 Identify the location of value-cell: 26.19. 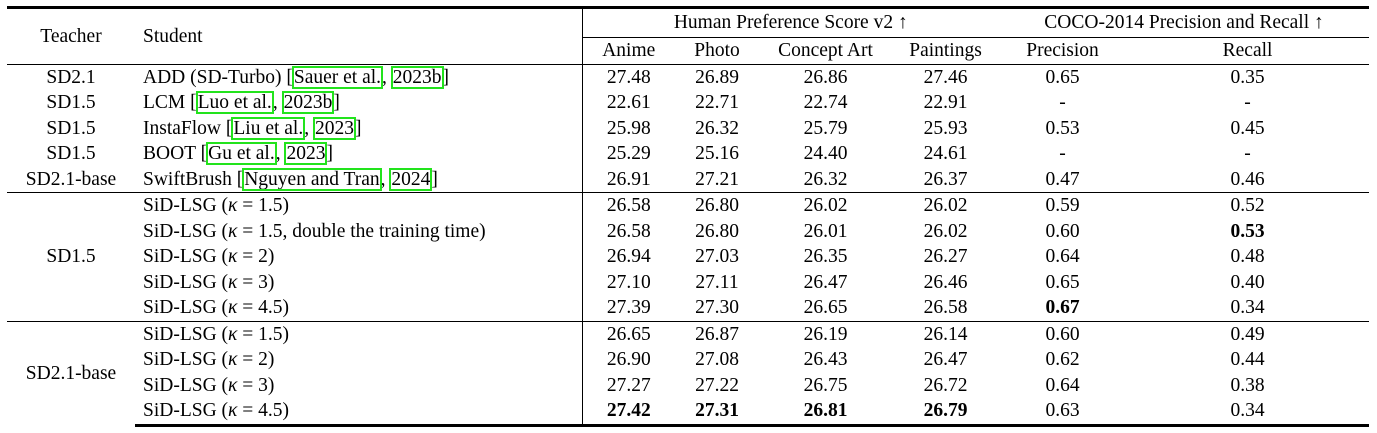
(825, 333).